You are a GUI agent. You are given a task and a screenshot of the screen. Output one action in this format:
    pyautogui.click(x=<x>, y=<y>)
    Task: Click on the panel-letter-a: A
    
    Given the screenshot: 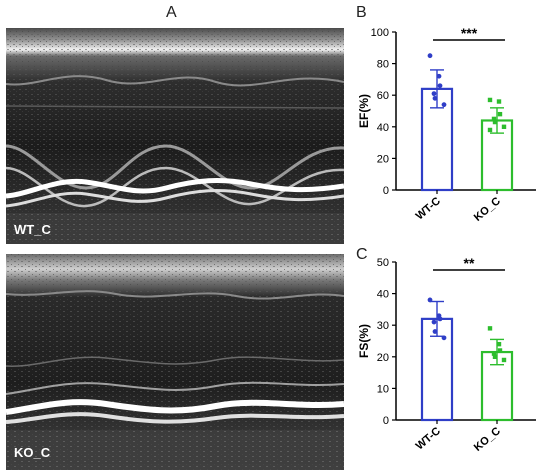 What is the action you would take?
    pyautogui.click(x=171, y=12)
    